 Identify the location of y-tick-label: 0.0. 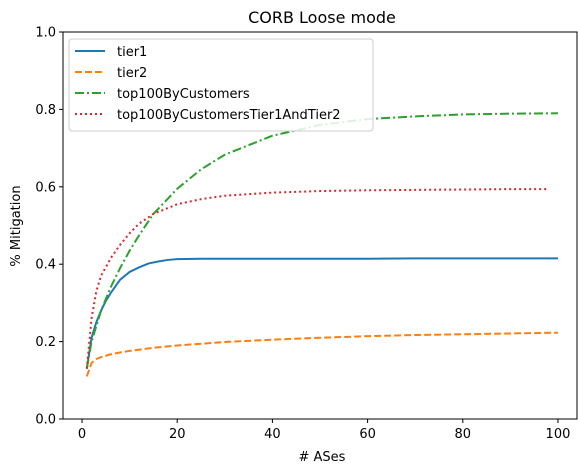
(45, 420).